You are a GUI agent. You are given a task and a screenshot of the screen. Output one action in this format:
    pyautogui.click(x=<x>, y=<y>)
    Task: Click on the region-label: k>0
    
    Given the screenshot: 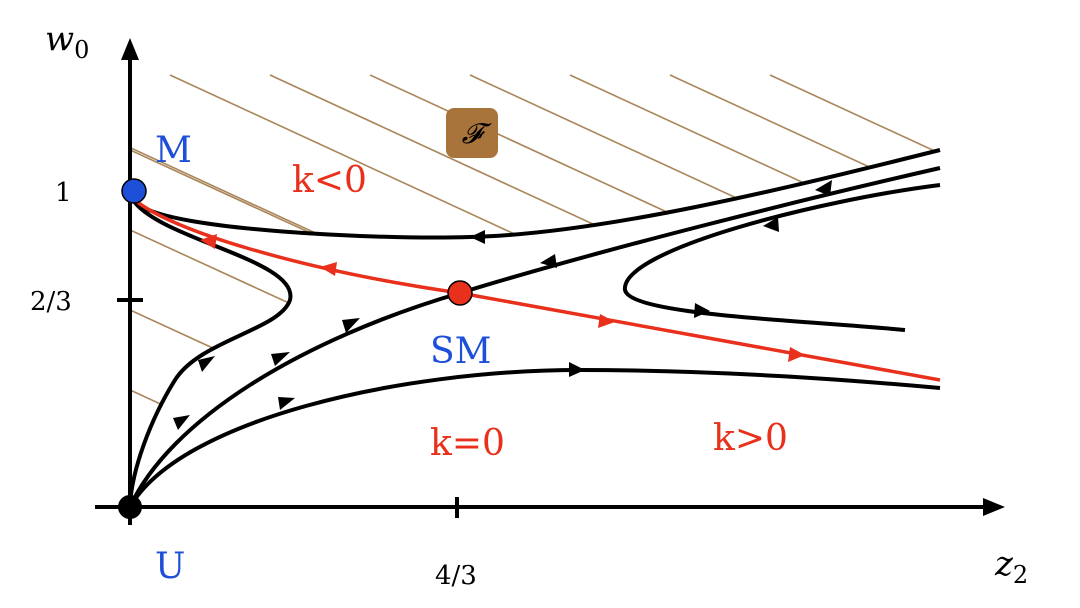 What is the action you would take?
    pyautogui.click(x=750, y=438)
    